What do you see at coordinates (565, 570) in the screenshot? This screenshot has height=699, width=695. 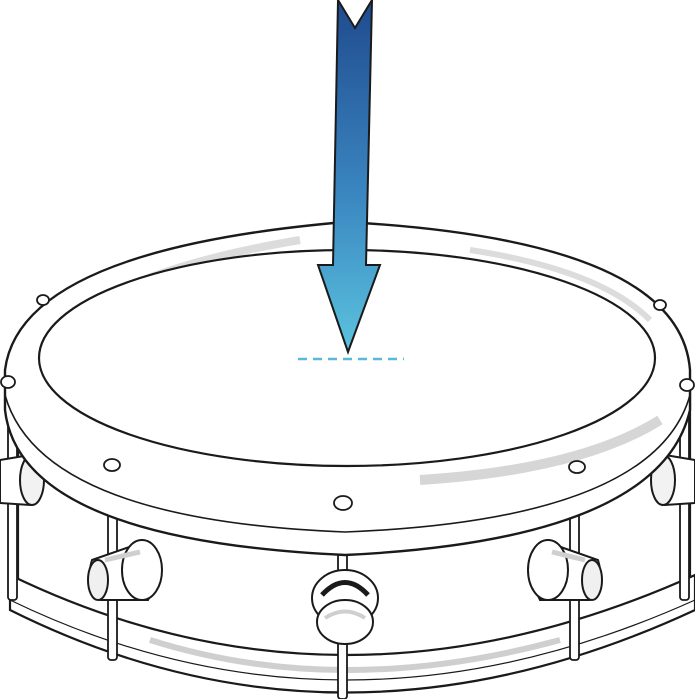 I see `lug-front-right` at bounding box center [565, 570].